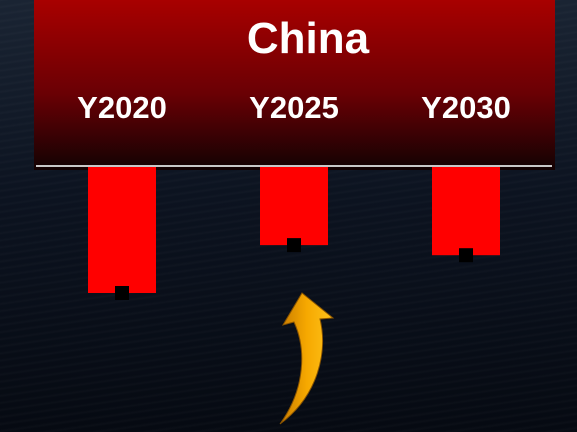  Describe the element at coordinates (466, 107) in the screenshot. I see `category-label-y2030: Y2030` at that location.